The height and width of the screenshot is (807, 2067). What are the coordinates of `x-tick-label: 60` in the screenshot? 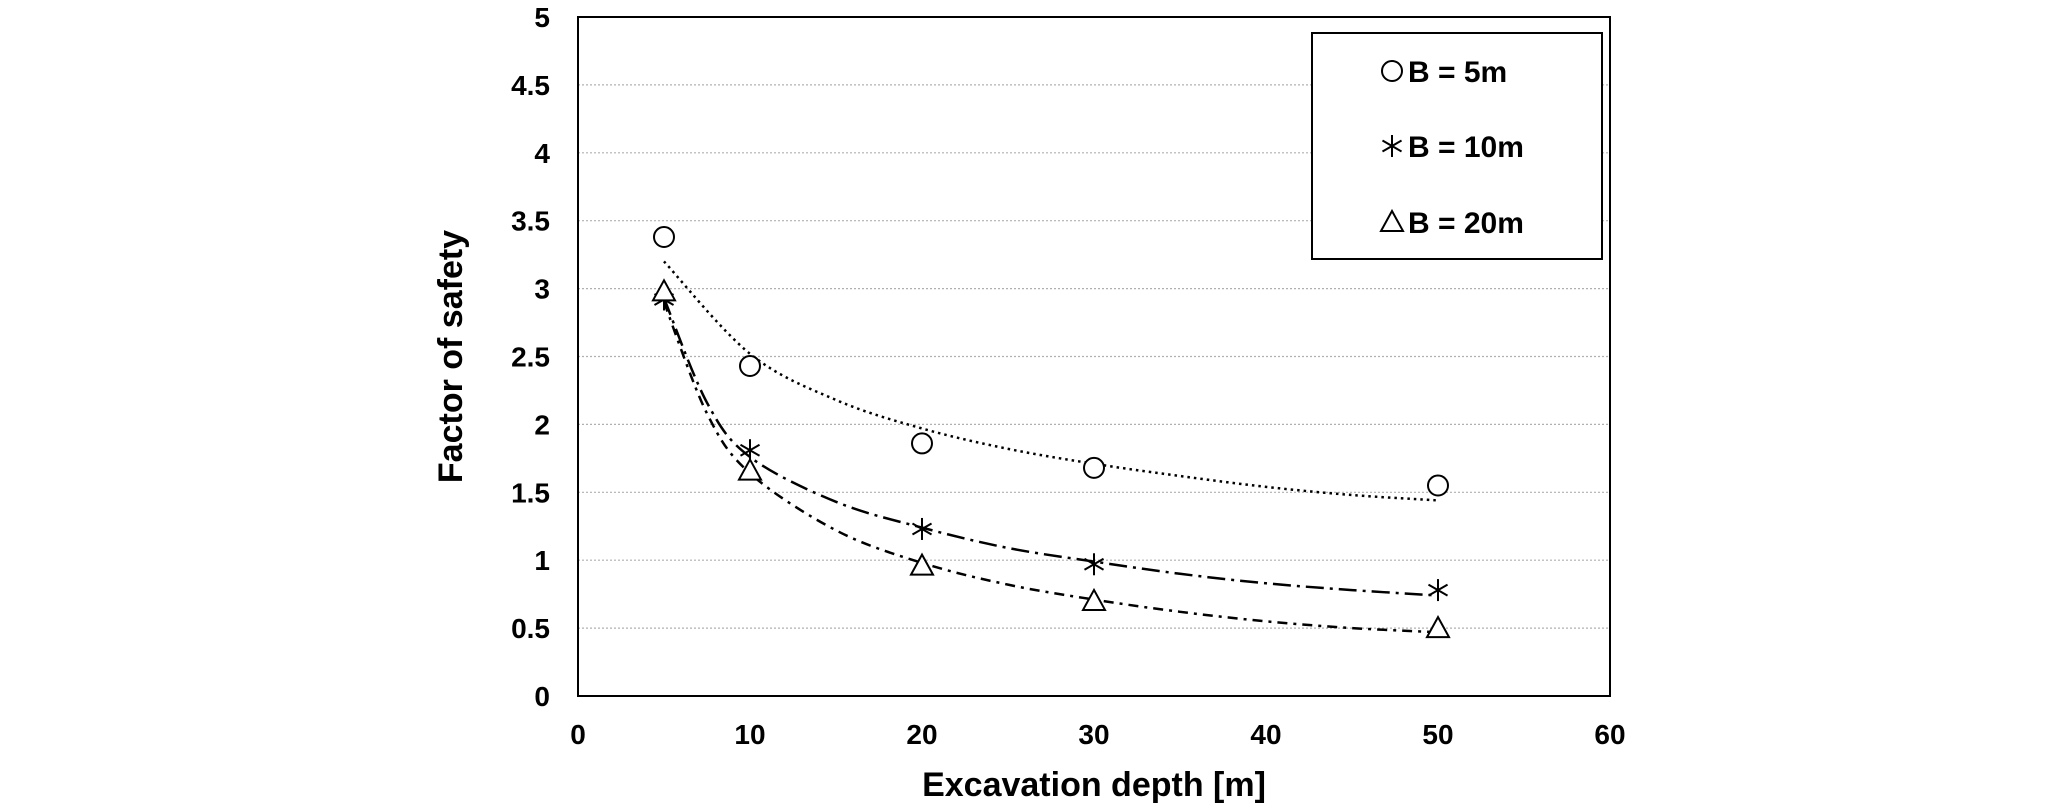 It's located at (1609, 734).